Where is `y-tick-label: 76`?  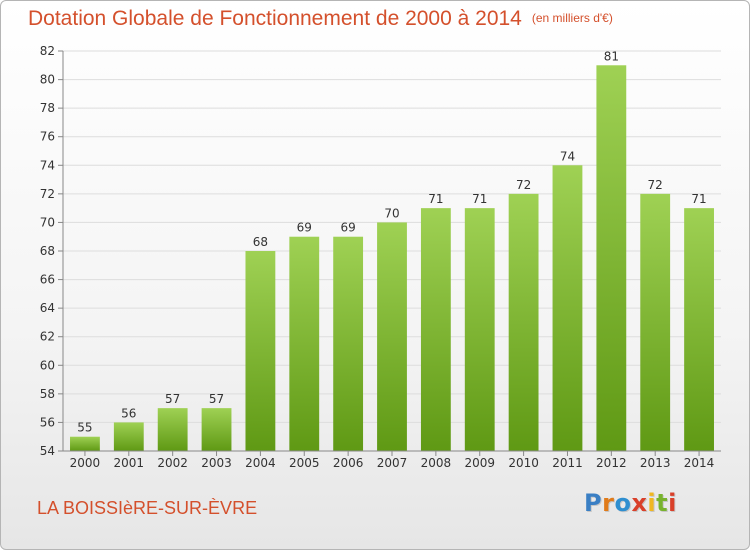
y-tick-label: 76 is located at coordinates (47, 137).